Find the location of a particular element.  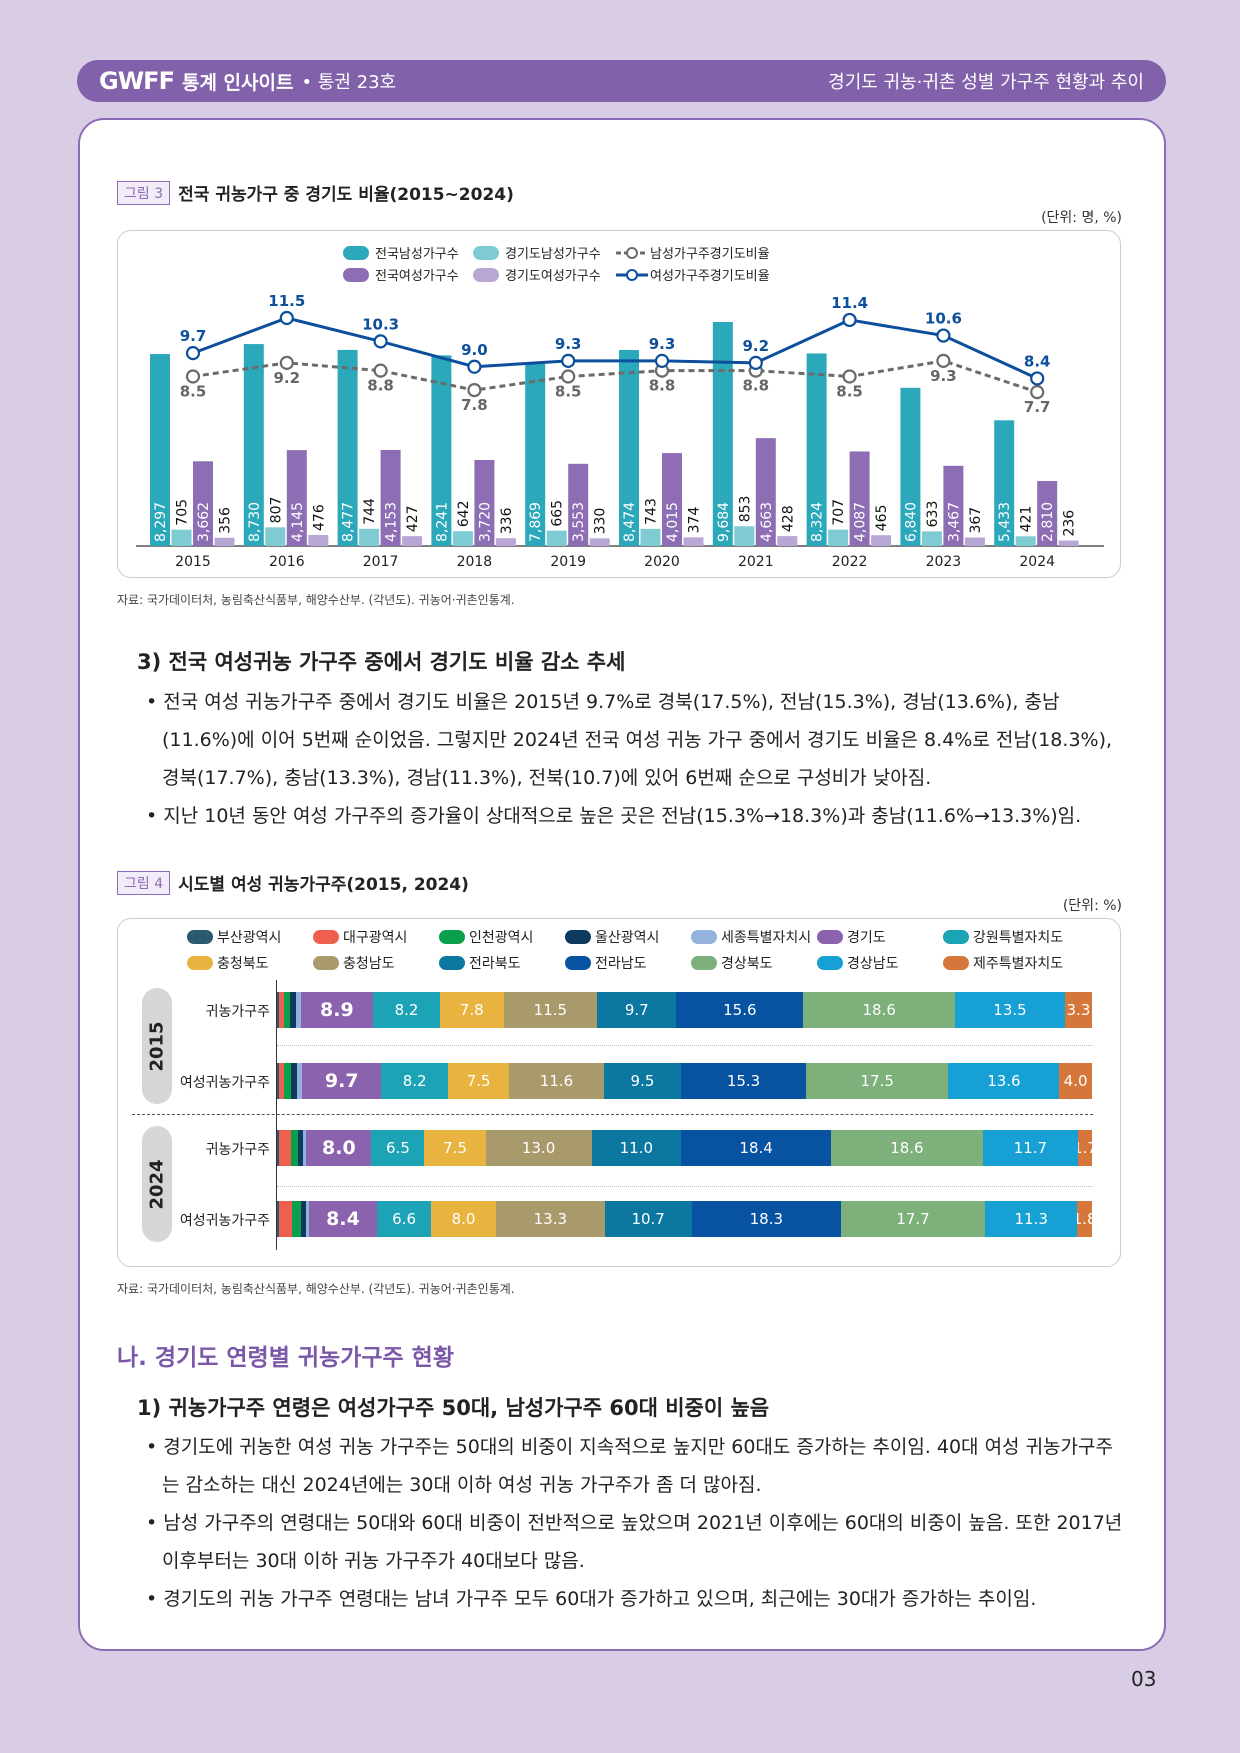

line-value-label: 11.4 is located at coordinates (849, 303).